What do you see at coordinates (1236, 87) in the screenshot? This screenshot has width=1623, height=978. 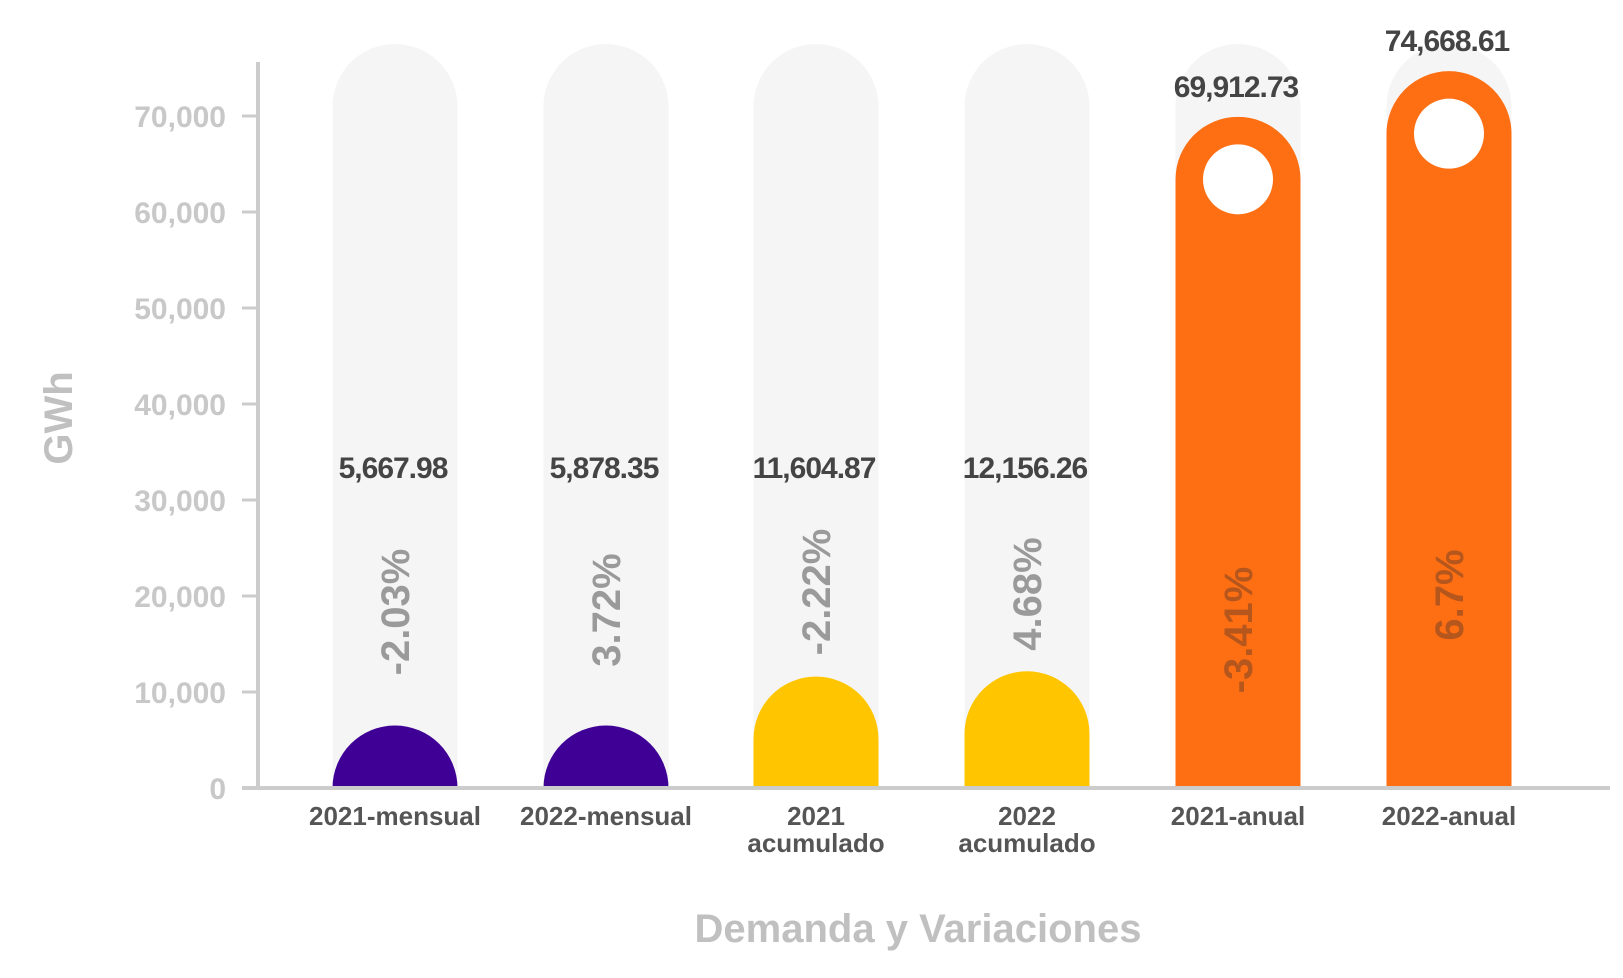 I see `data-label: 69,912.73` at bounding box center [1236, 87].